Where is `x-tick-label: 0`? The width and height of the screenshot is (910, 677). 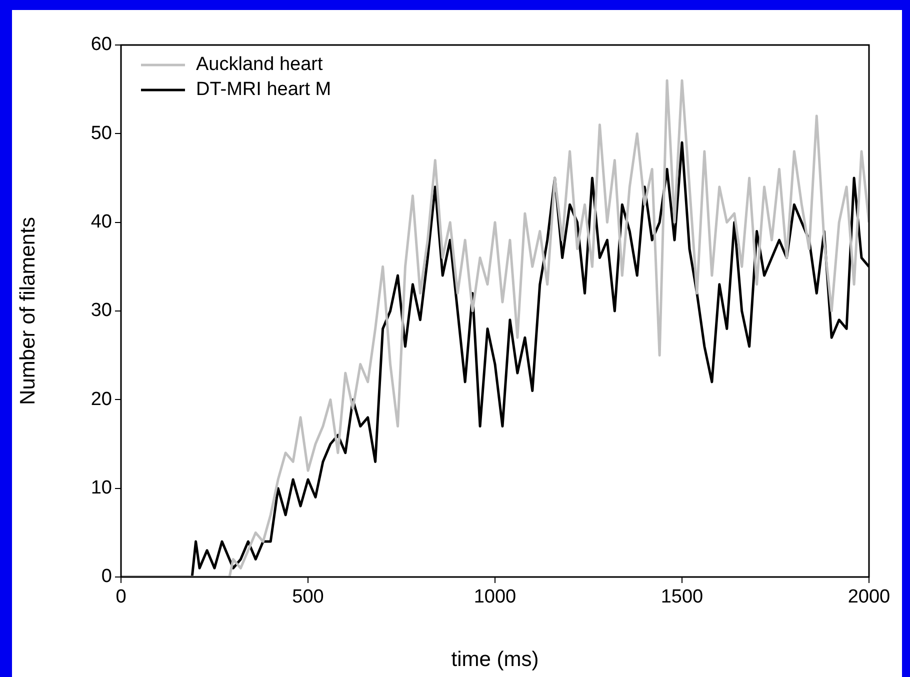 x-tick-label: 0 is located at coordinates (121, 597).